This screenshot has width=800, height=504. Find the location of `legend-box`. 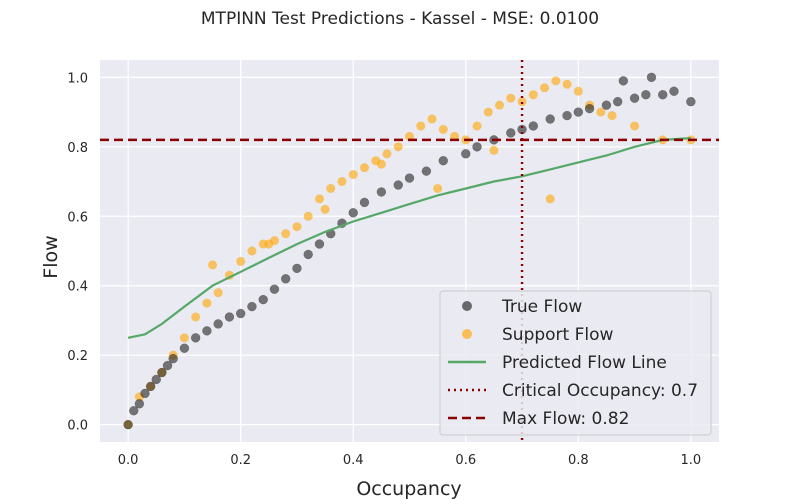

legend-box is located at coordinates (575, 363).